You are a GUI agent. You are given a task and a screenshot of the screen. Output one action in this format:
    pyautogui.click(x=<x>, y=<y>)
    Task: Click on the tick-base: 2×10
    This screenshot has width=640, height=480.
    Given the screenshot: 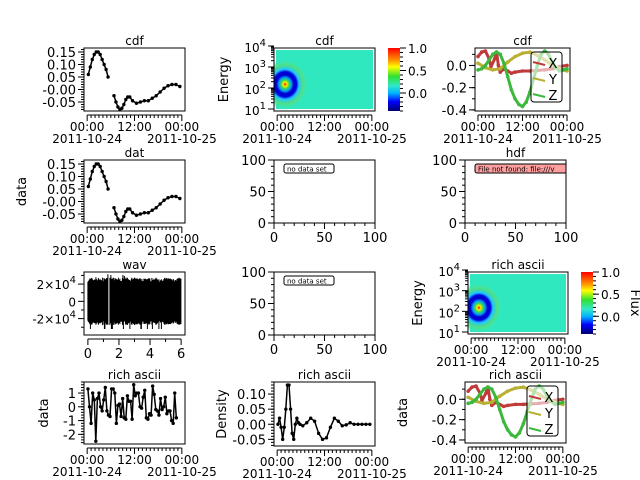 What is the action you would take?
    pyautogui.click(x=53, y=285)
    